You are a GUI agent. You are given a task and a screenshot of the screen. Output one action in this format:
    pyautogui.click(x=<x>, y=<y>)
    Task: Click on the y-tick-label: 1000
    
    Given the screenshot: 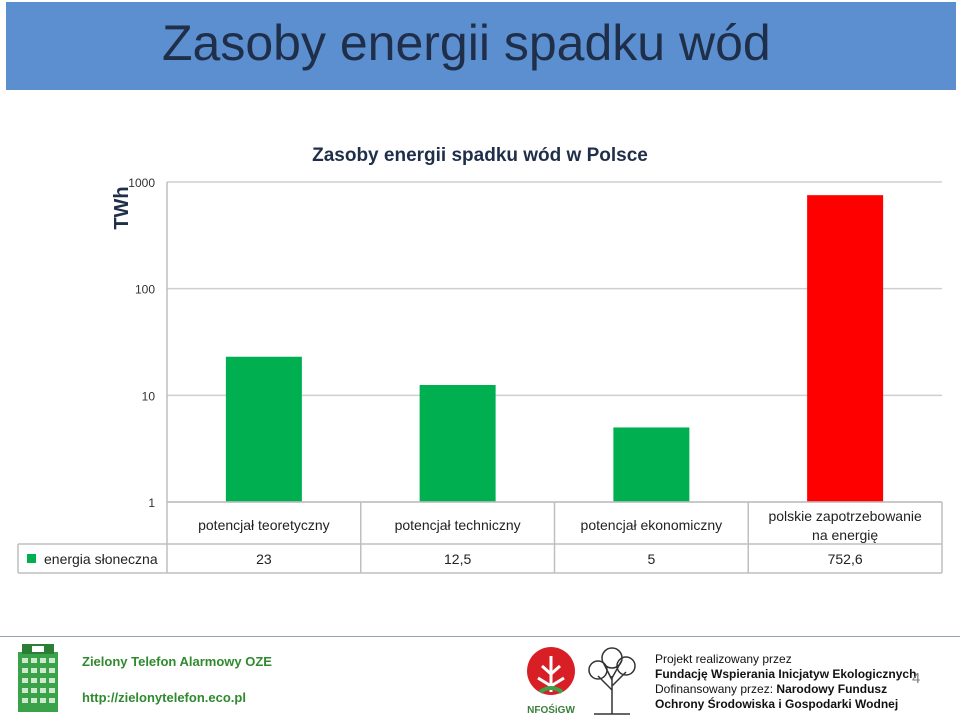 What is the action you would take?
    pyautogui.click(x=141, y=183)
    